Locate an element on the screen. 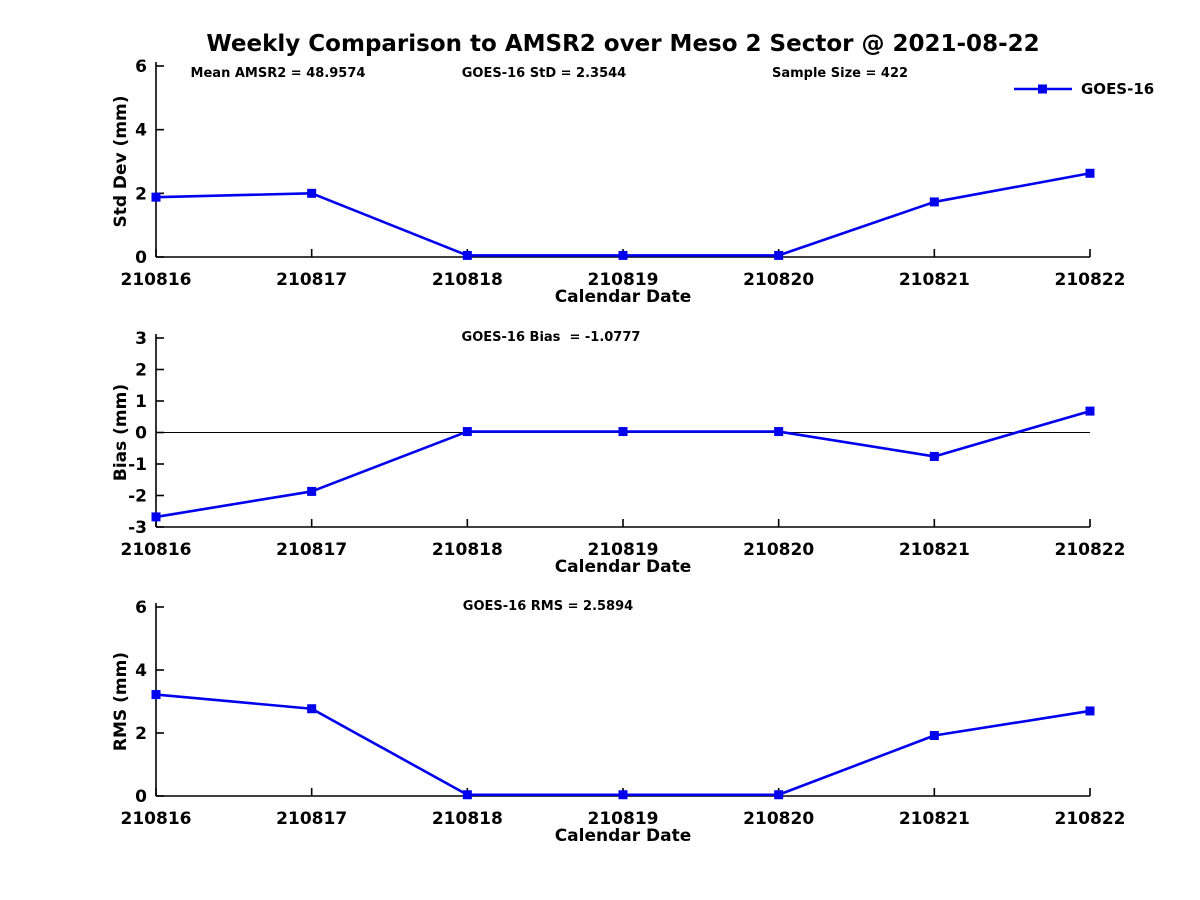 The height and width of the screenshot is (900, 1200). annotation-goes16-std: GOES-16 StD = 2.3544 is located at coordinates (544, 73).